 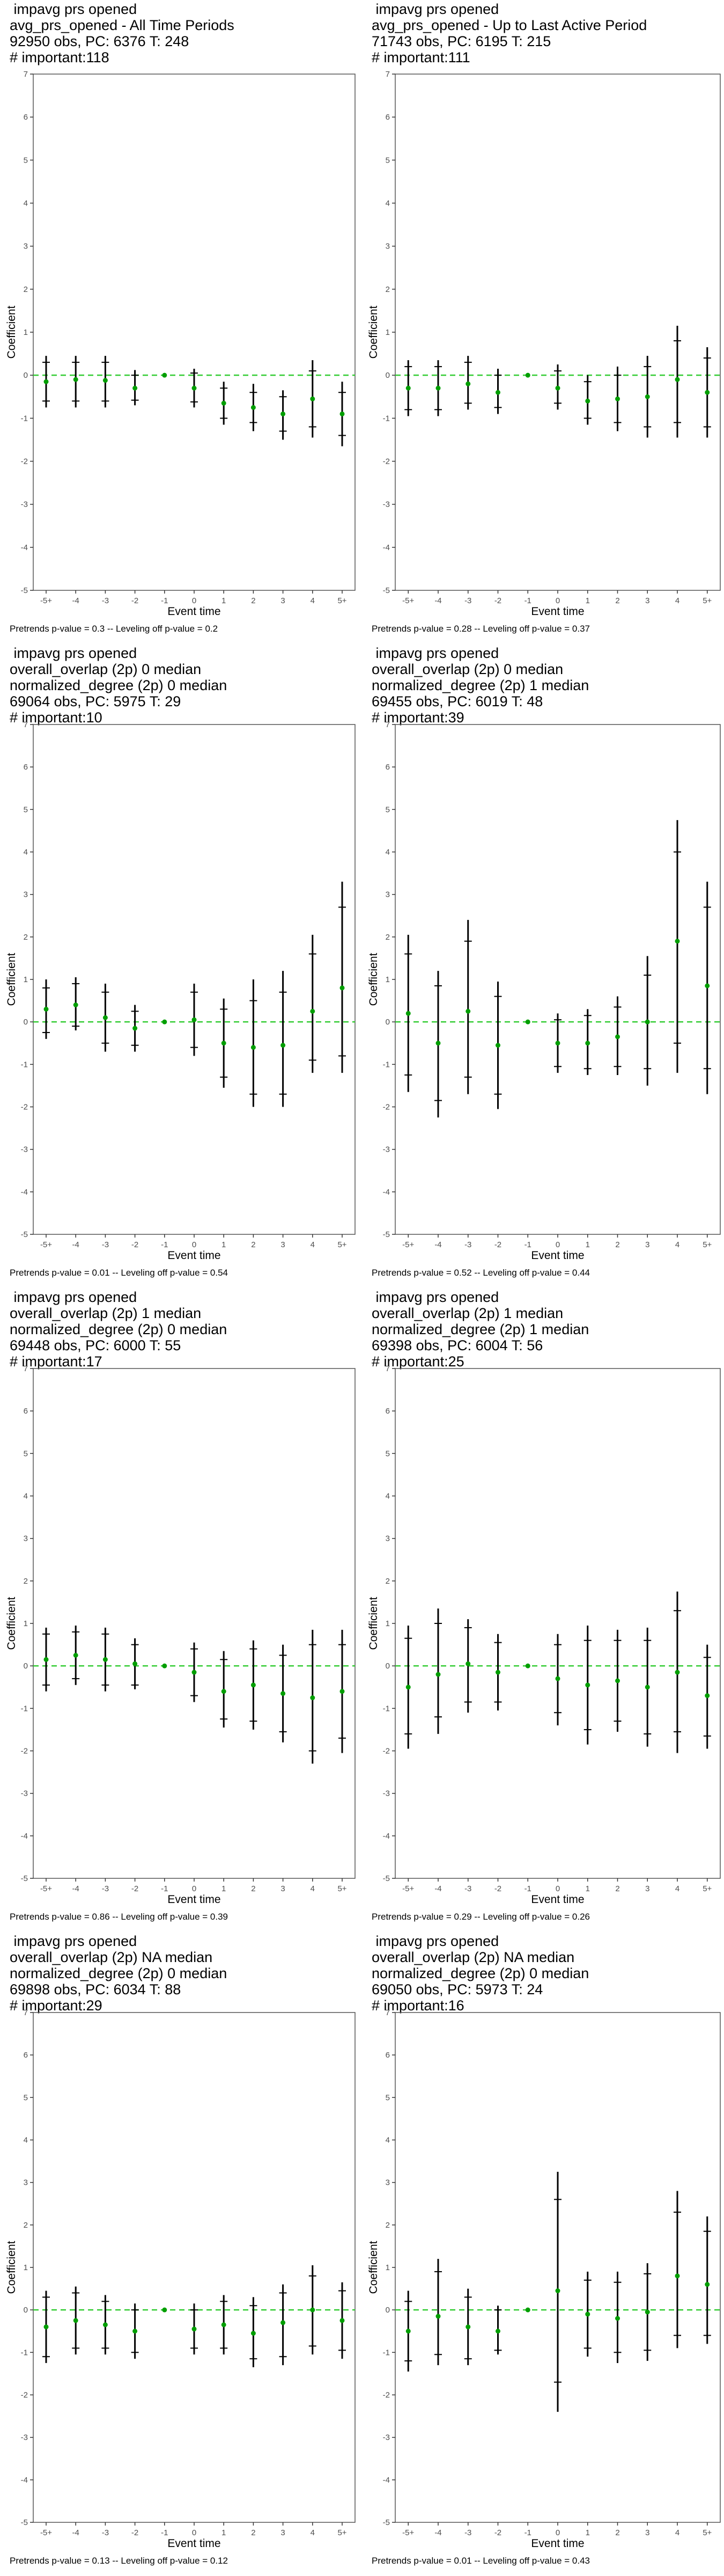 What do you see at coordinates (24, 1107) in the screenshot?
I see `y-tick-label: -2` at bounding box center [24, 1107].